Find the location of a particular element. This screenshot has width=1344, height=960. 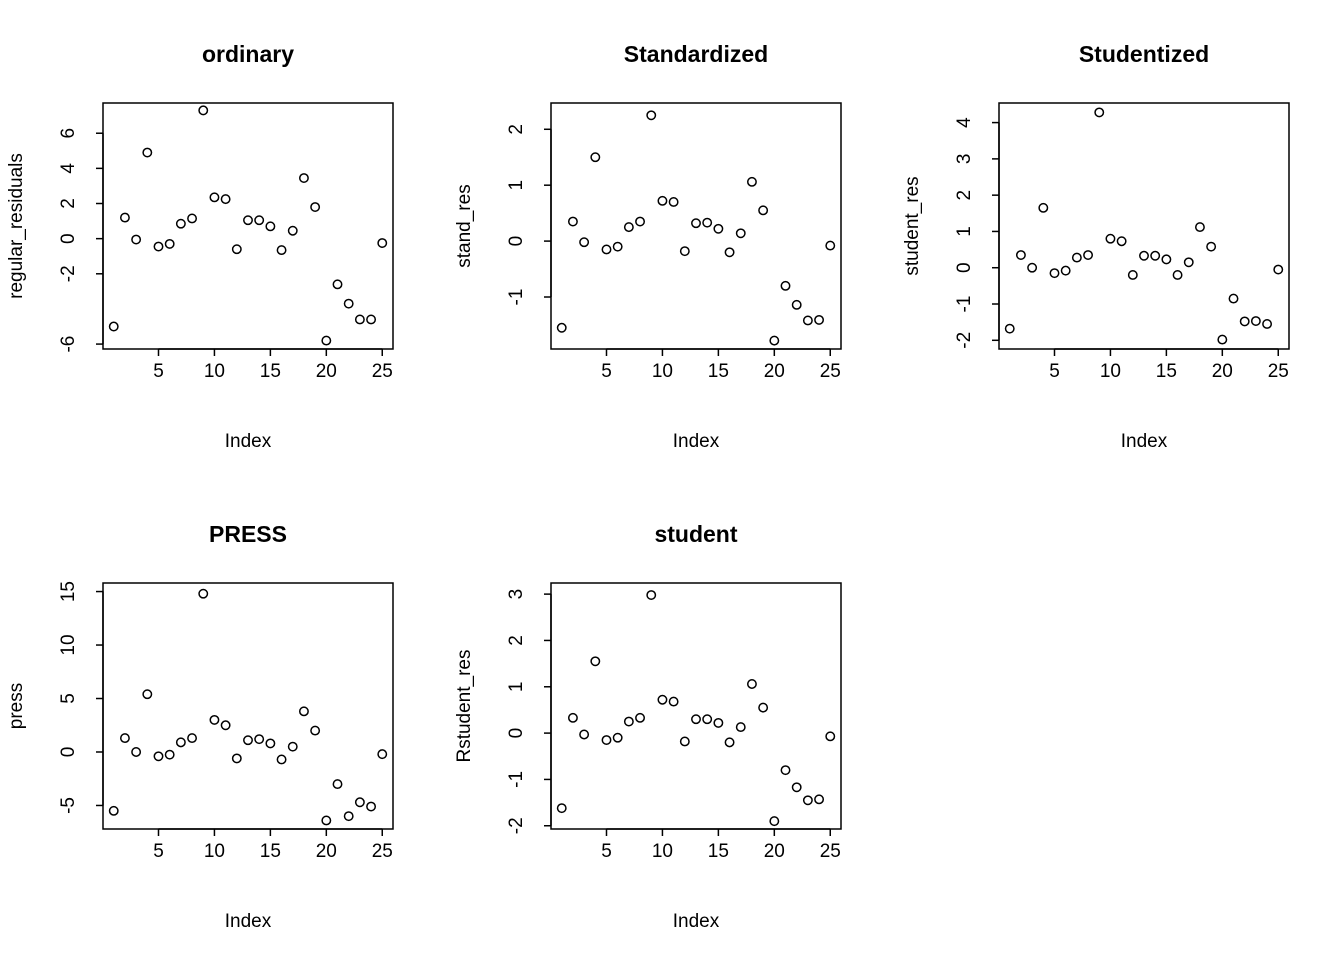

y-axis-label: student_res is located at coordinates (912, 225).